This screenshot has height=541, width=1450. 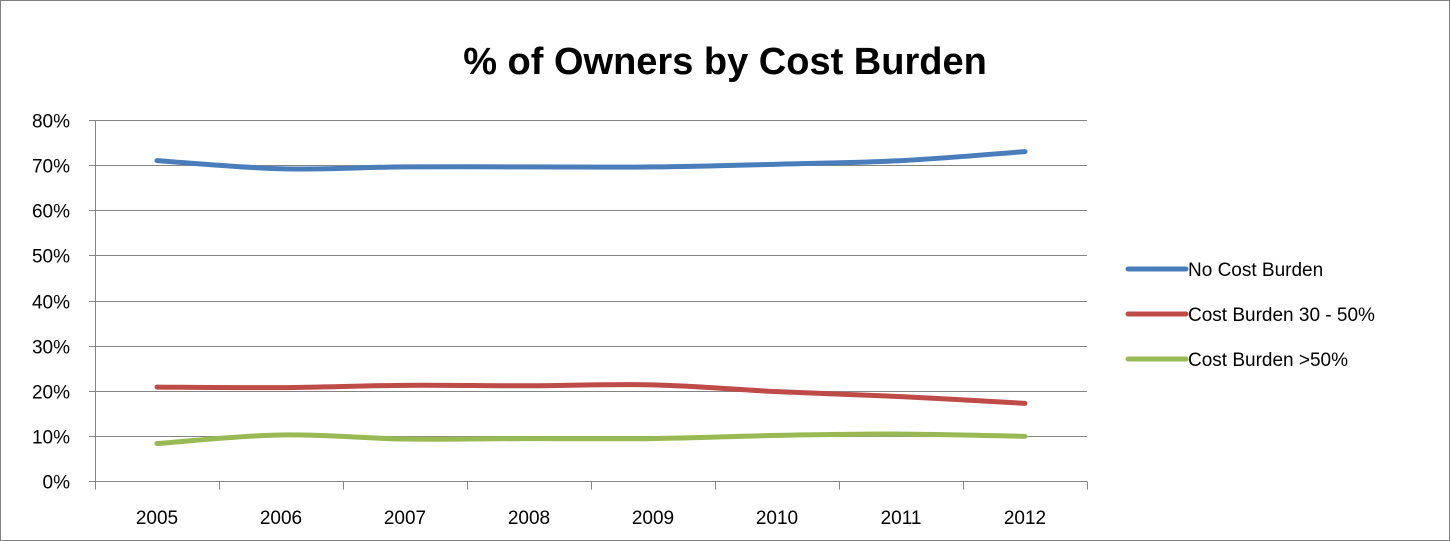 What do you see at coordinates (51, 122) in the screenshot?
I see `y-tick-label: 80%` at bounding box center [51, 122].